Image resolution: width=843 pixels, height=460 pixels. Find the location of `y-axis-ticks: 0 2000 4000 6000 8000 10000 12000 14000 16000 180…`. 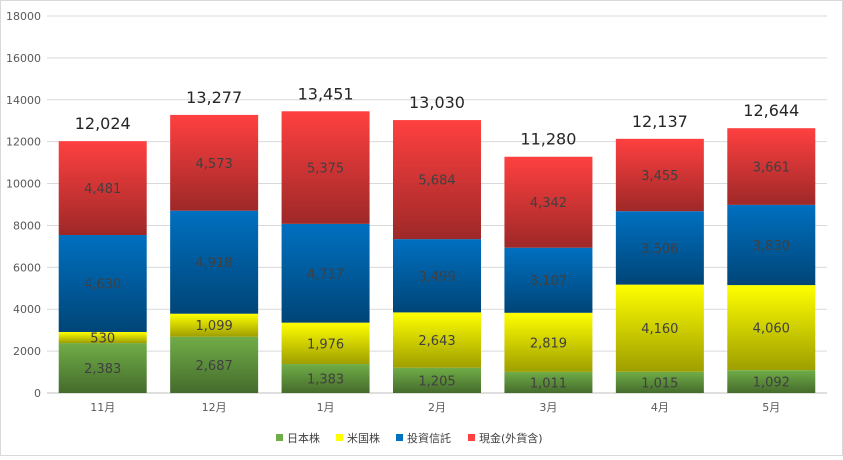

y-axis-ticks: 0 2000 4000 6000 8000 10000 12000 14000 16000 180… is located at coordinates (23, 205).